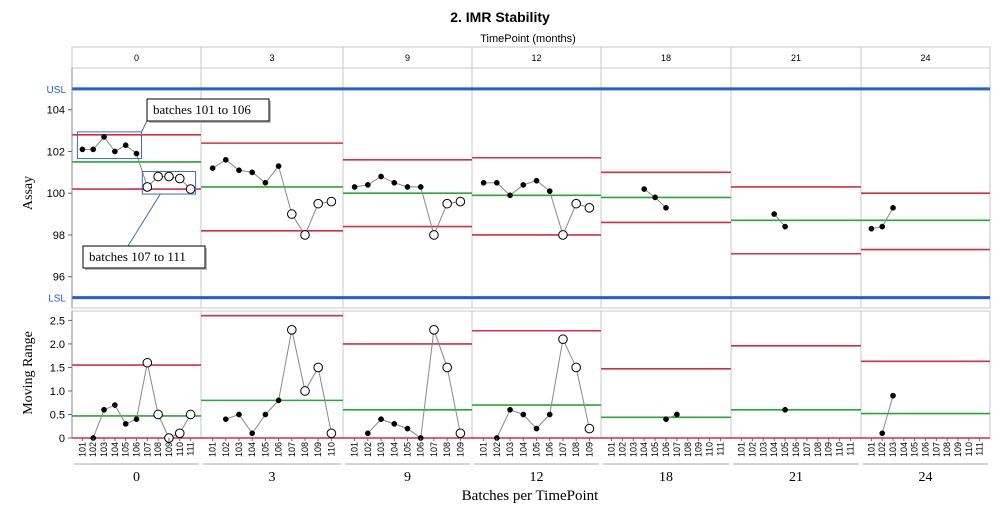 The width and height of the screenshot is (1006, 517). I want to click on strip-label-12: 12, so click(536, 58).